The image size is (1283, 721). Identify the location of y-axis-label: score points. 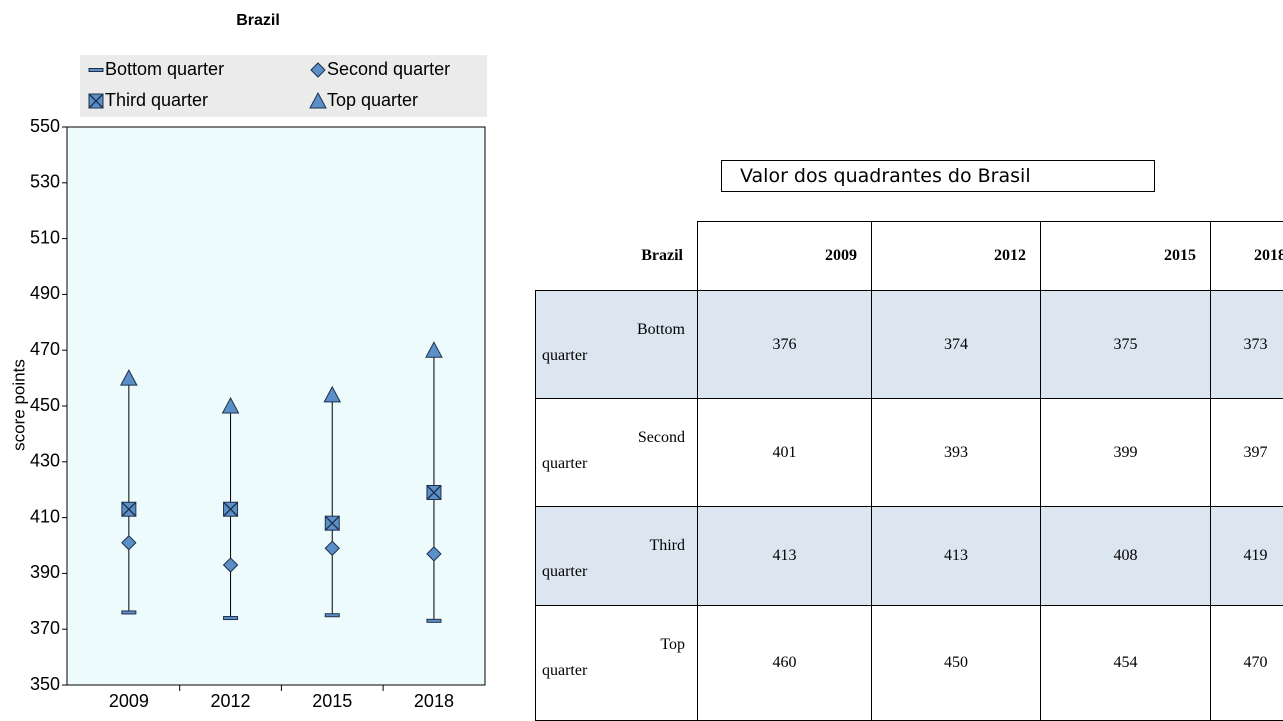
(18, 405).